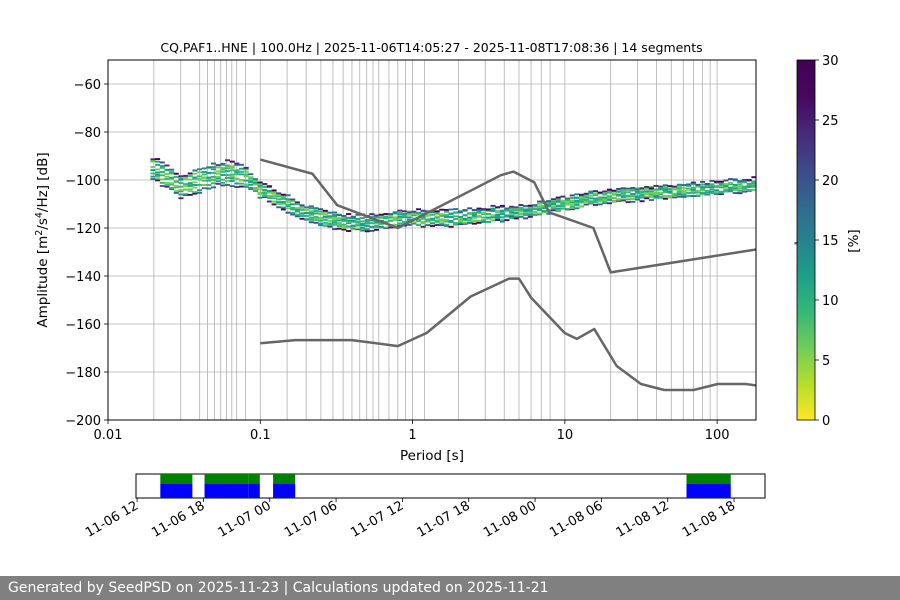 This screenshot has width=900, height=600. What do you see at coordinates (108, 435) in the screenshot?
I see `x-tick-label: 0.01` at bounding box center [108, 435].